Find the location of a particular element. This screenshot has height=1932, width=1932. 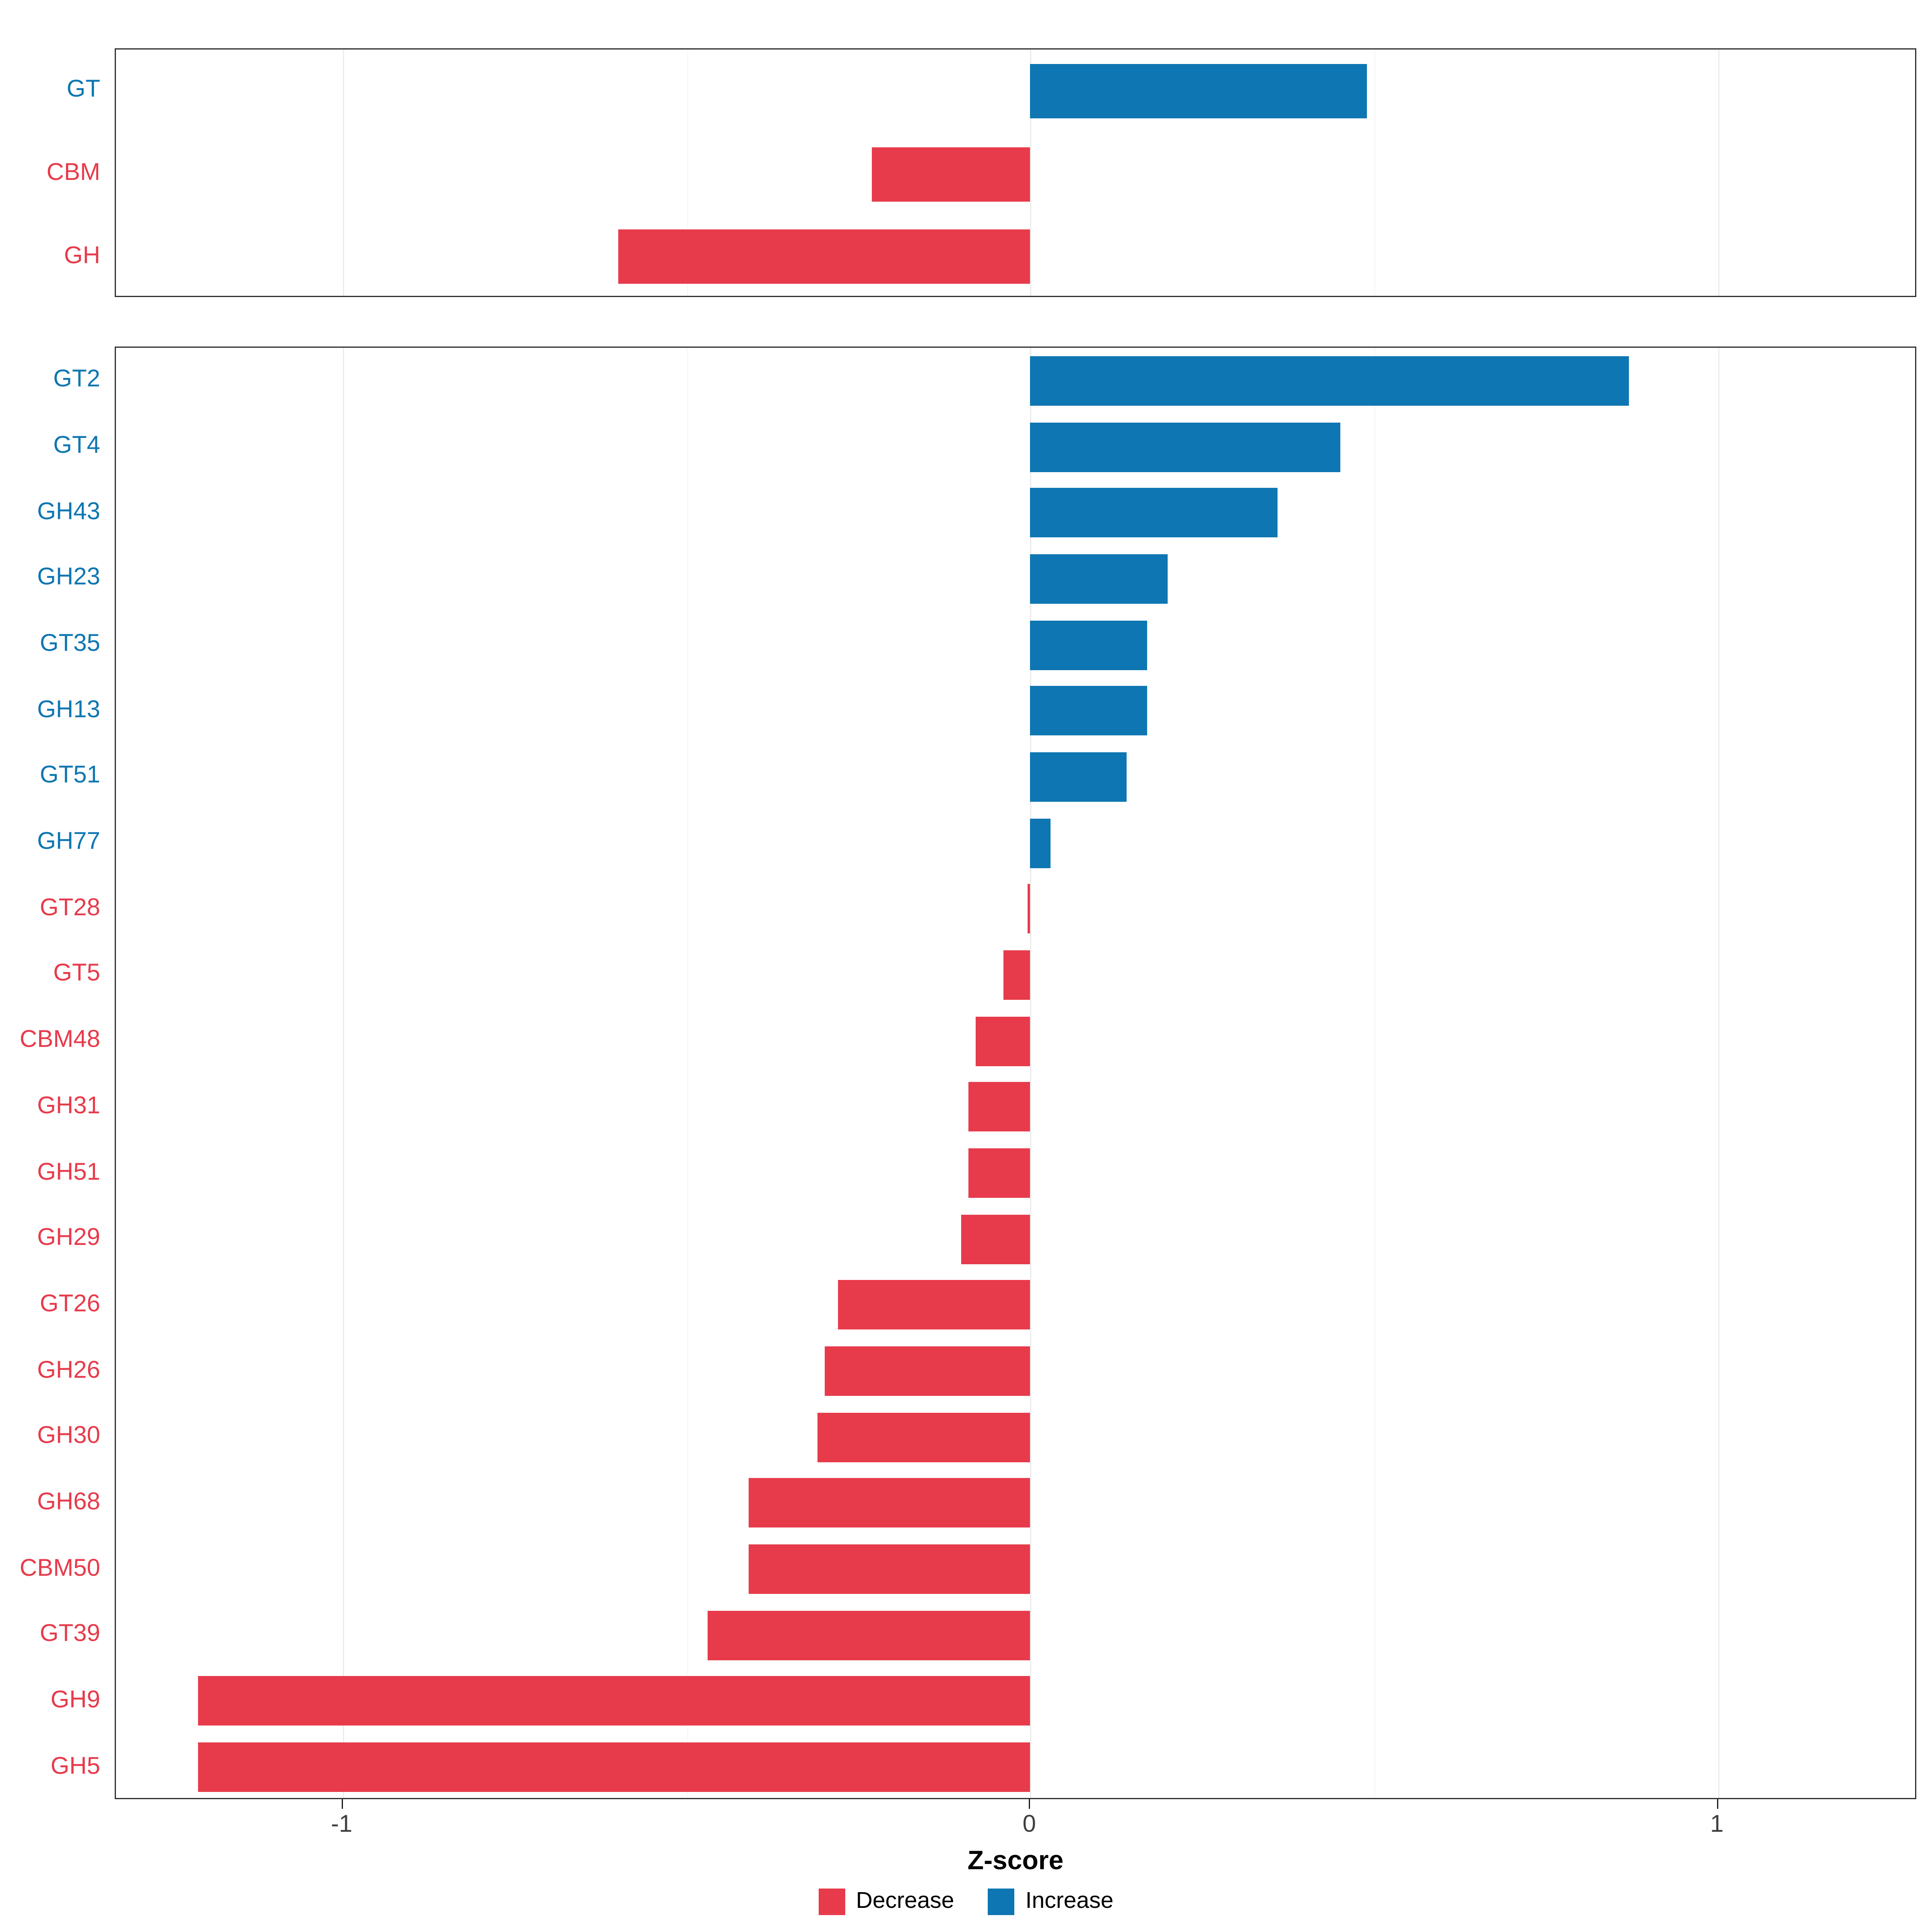

legend-label-decrease: Decrease is located at coordinates (905, 1901).